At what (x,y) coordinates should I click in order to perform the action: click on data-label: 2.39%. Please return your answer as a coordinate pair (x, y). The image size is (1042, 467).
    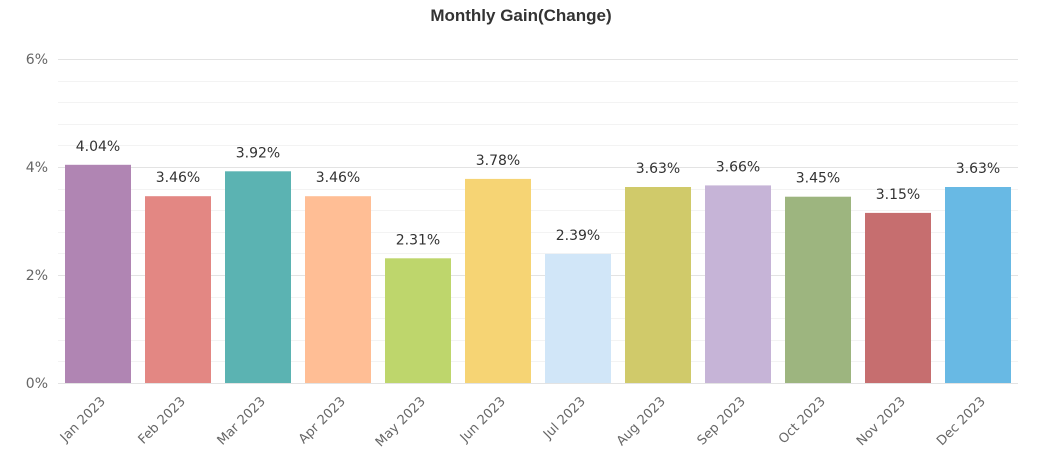
    Looking at the image, I should click on (578, 236).